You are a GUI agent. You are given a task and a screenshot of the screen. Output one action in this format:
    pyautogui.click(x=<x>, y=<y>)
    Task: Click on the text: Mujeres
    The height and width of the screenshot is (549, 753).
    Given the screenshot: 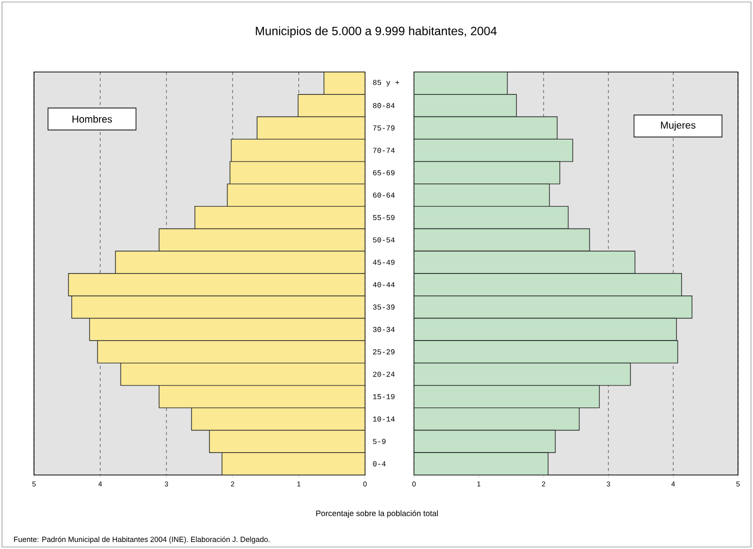 What is the action you would take?
    pyautogui.click(x=678, y=126)
    